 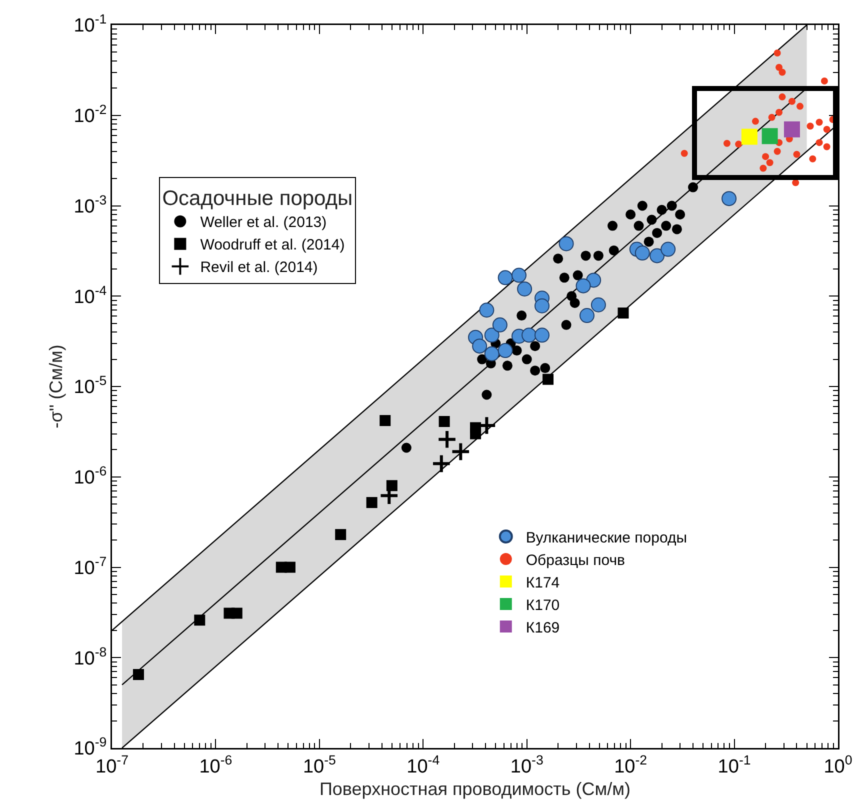 What do you see at coordinates (263, 223) in the screenshot?
I see `legend-label: Weller et al. (2013)` at bounding box center [263, 223].